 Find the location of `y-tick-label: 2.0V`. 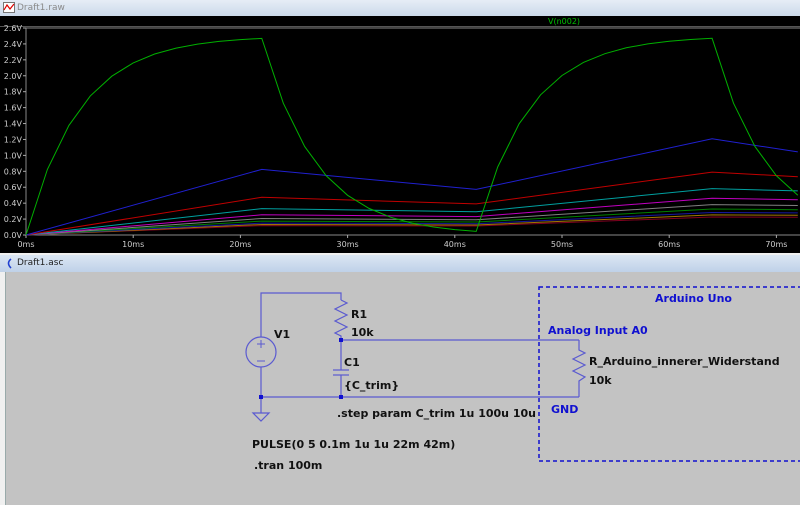

y-tick-label: 2.0V is located at coordinates (13, 76).